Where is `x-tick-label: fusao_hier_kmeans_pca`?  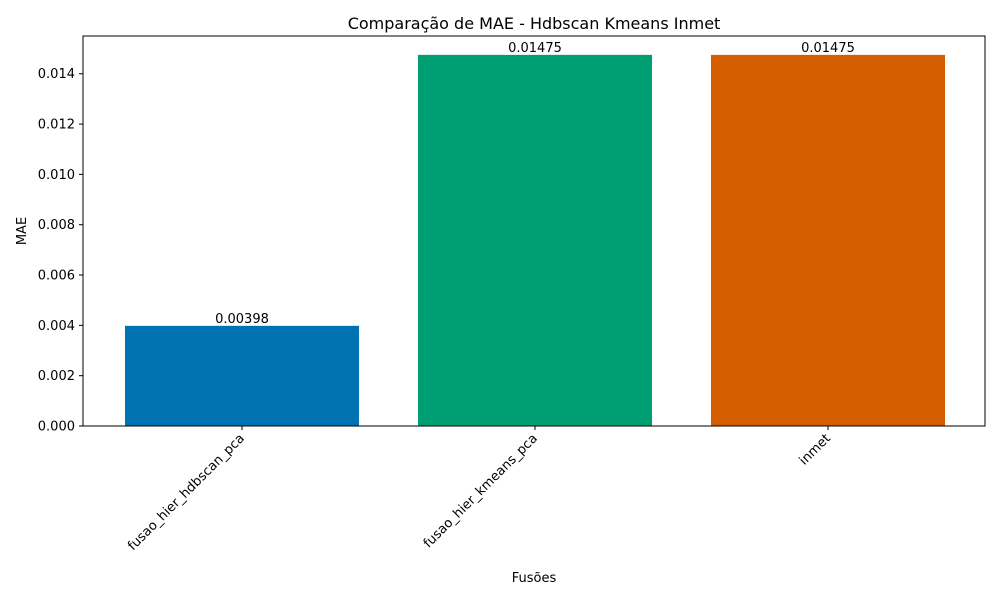 x-tick-label: fusao_hier_kmeans_pca is located at coordinates (481, 491).